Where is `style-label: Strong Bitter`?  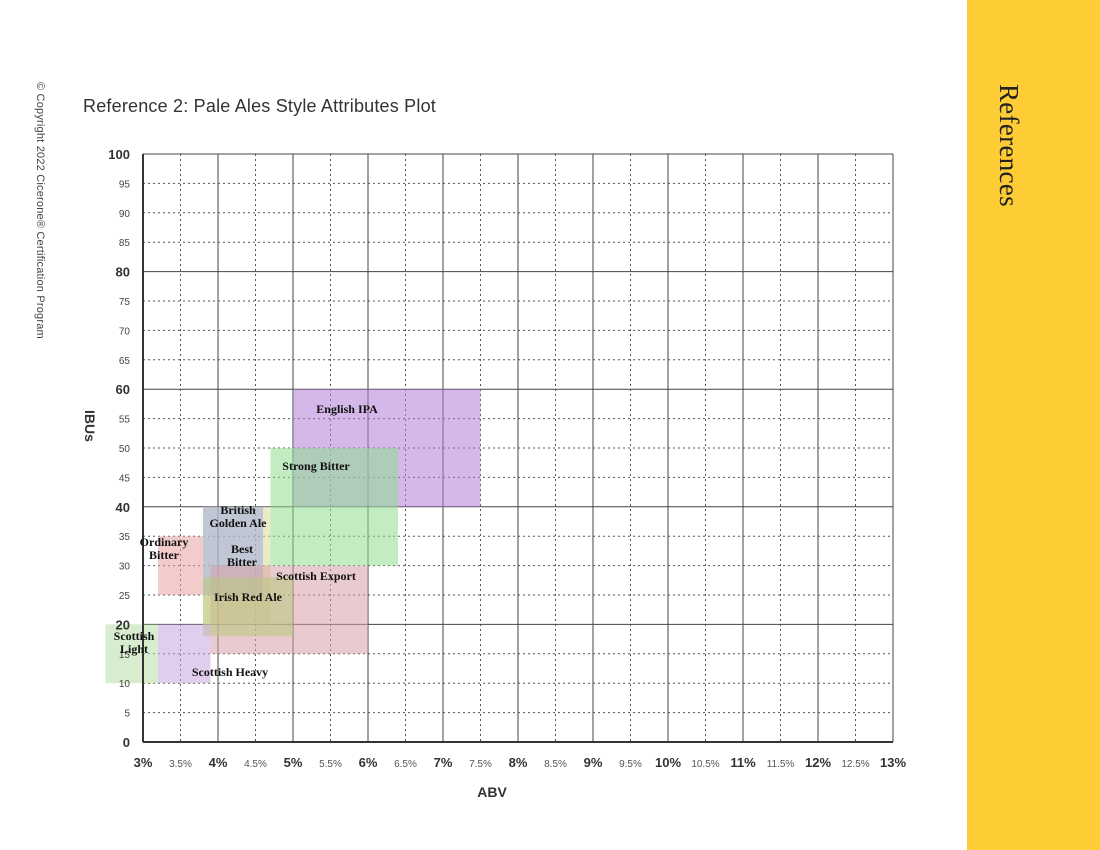 style-label: Strong Bitter is located at coordinates (316, 466).